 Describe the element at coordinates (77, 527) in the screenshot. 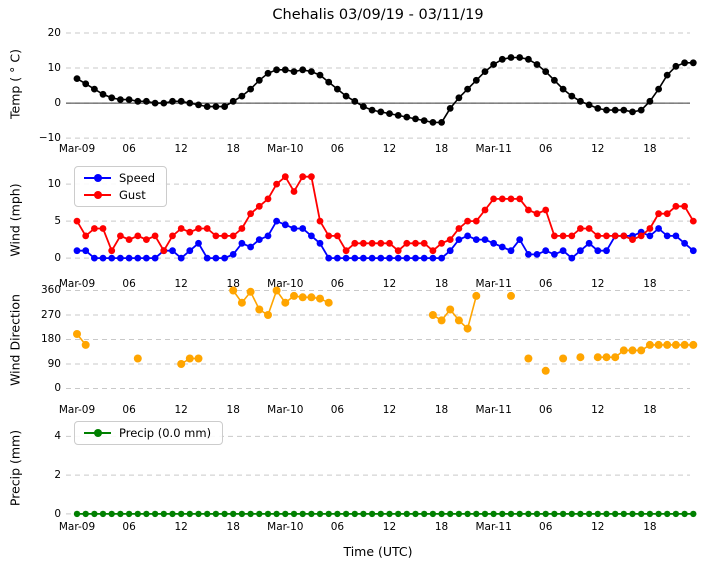

I see `x-tick-label: Mar-09` at that location.